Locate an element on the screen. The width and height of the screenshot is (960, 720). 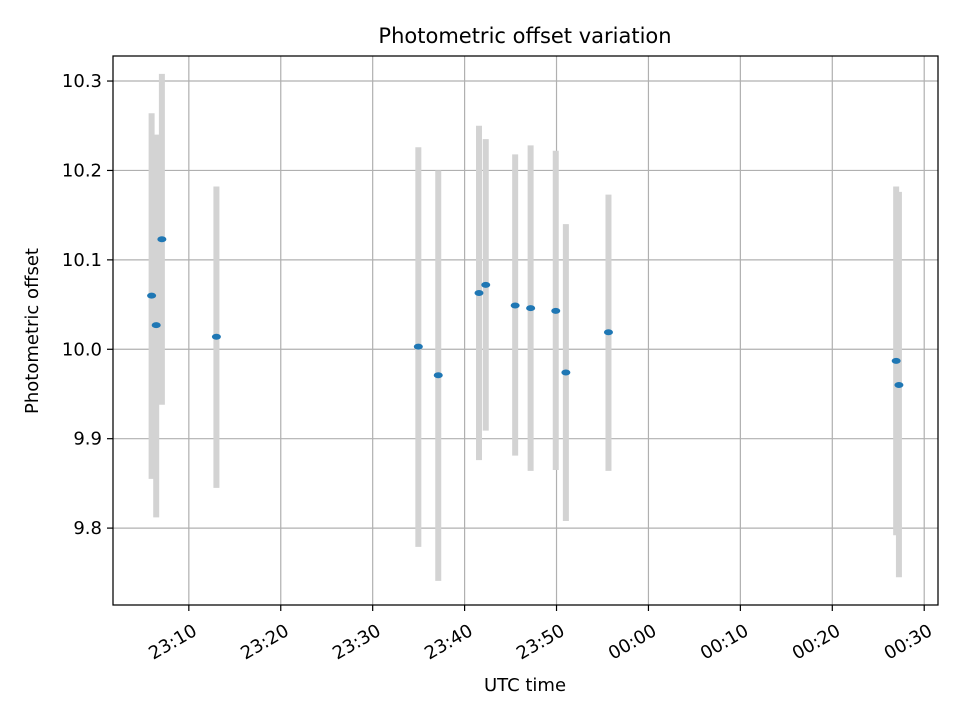
chart-title: Photometric offset variation is located at coordinates (524, 36).